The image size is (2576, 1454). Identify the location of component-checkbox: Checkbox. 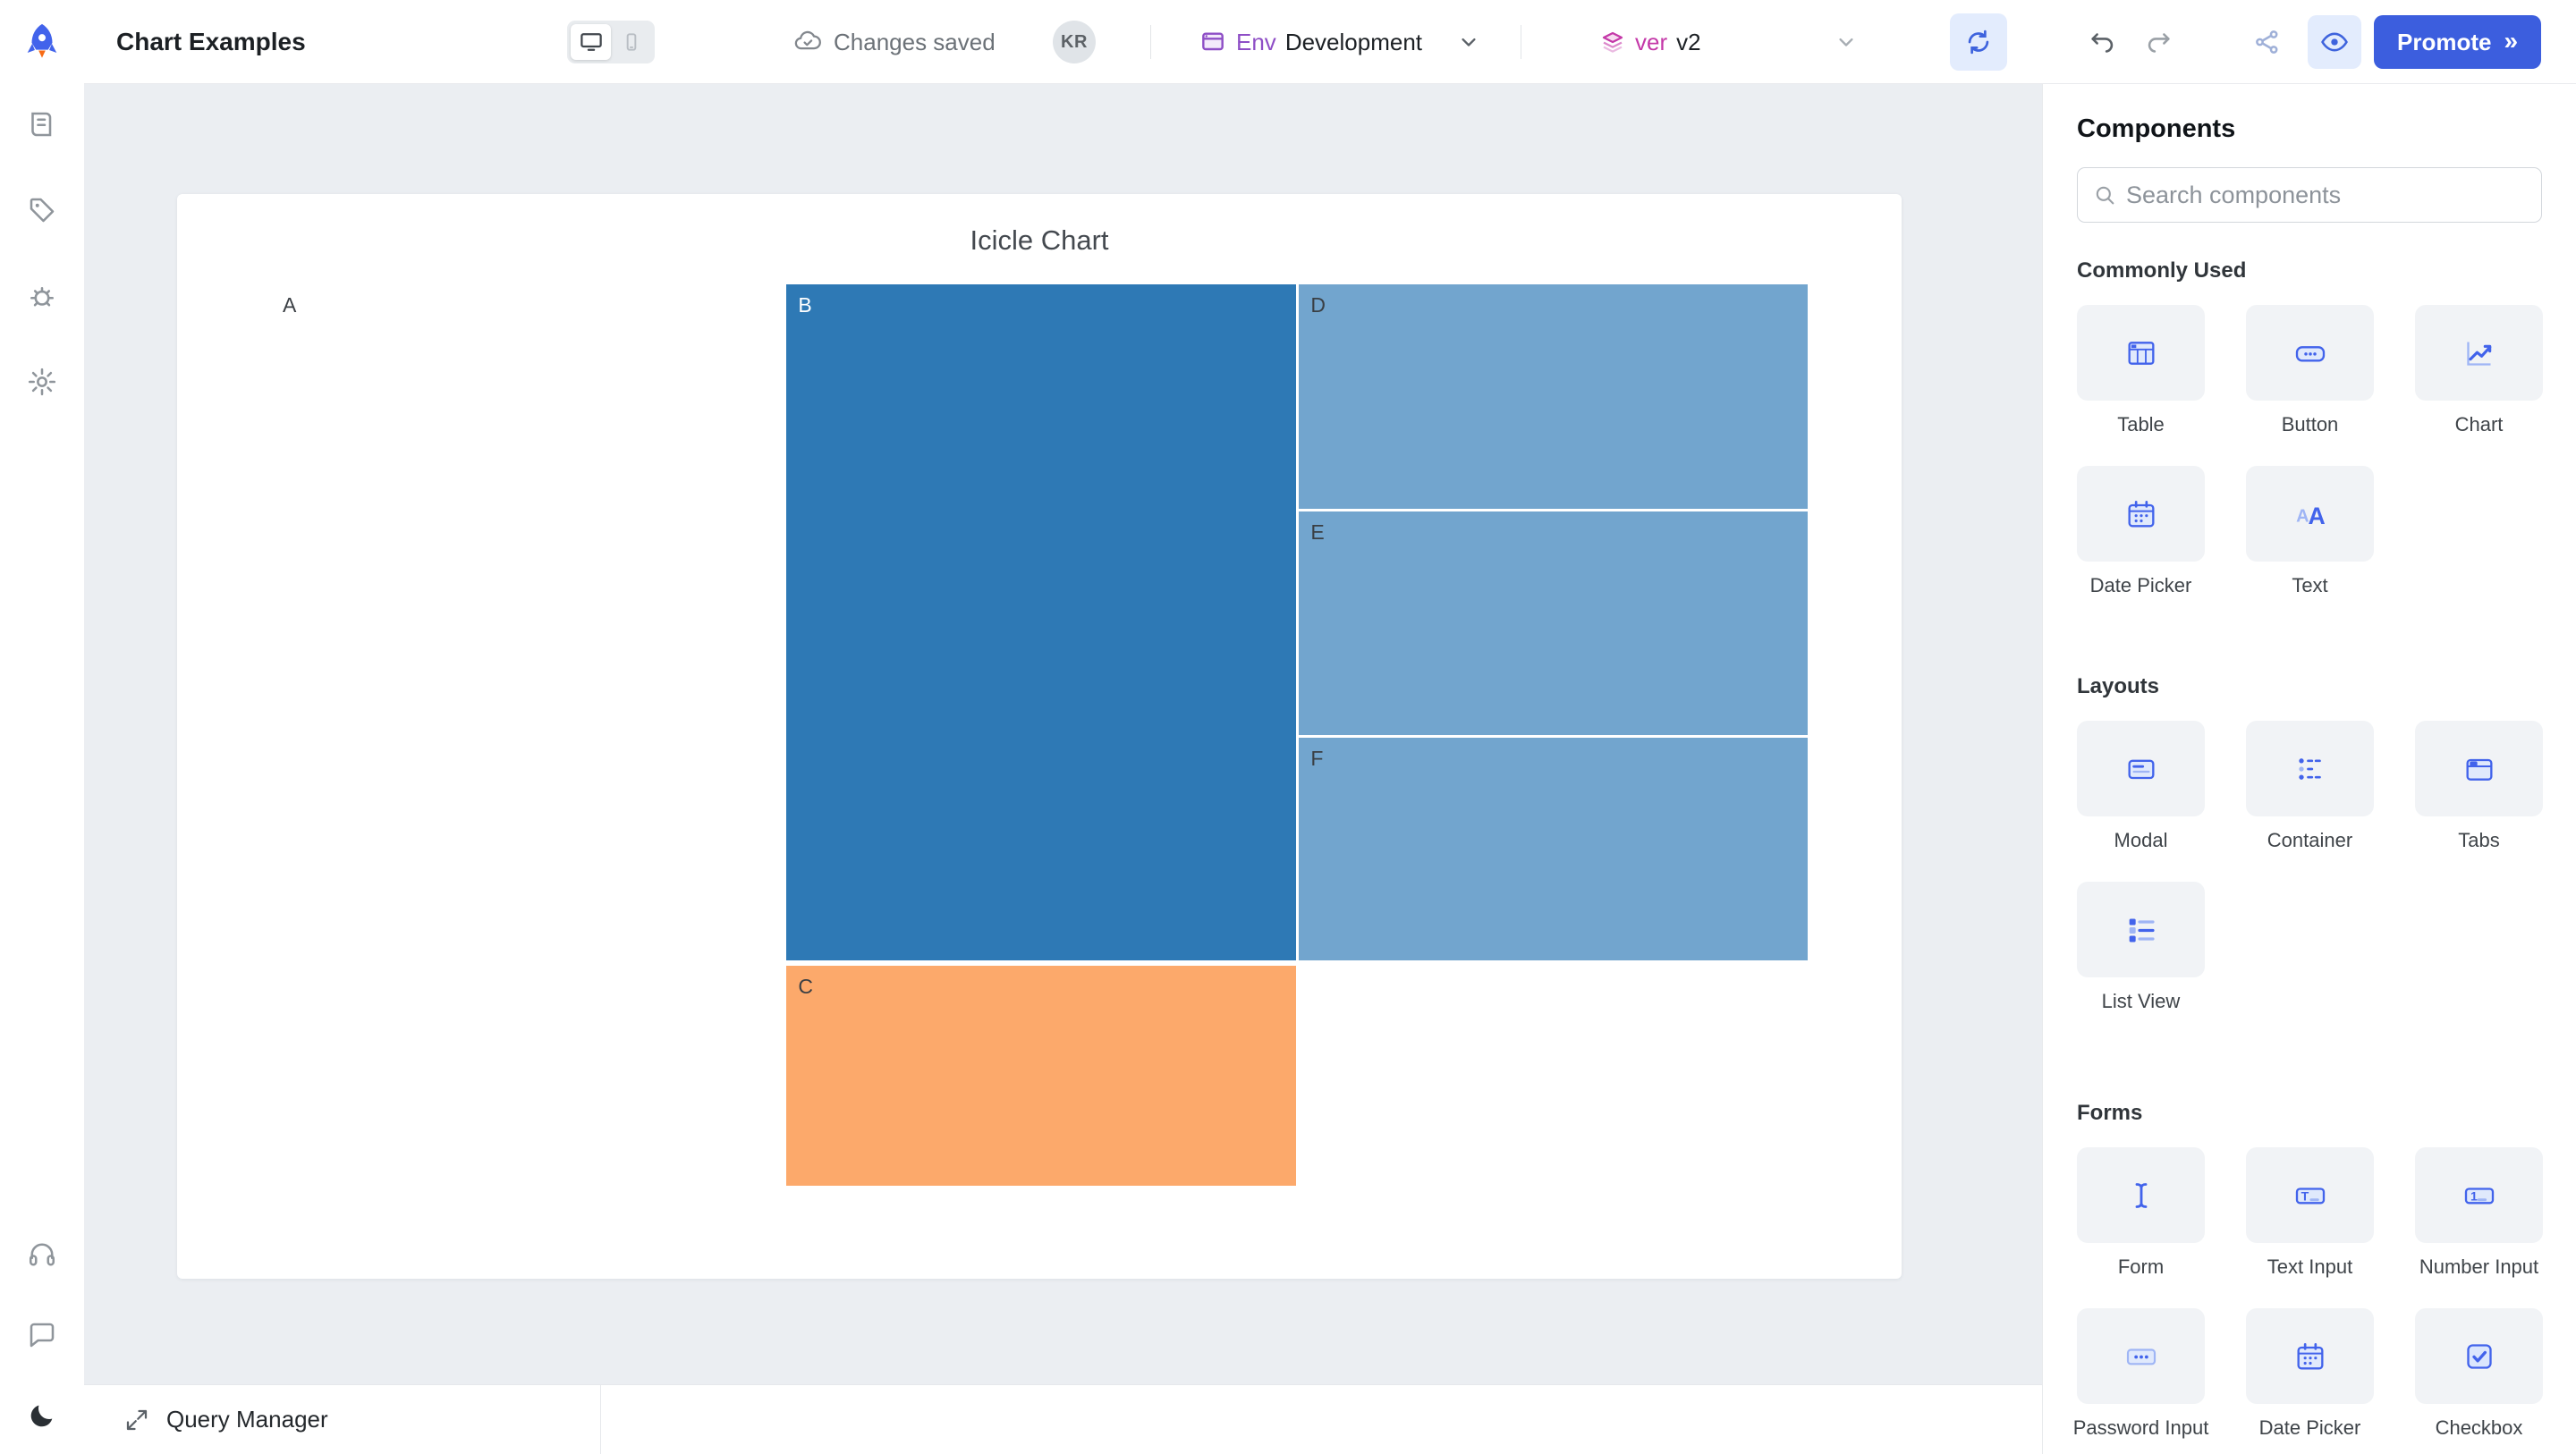
(2479, 1374).